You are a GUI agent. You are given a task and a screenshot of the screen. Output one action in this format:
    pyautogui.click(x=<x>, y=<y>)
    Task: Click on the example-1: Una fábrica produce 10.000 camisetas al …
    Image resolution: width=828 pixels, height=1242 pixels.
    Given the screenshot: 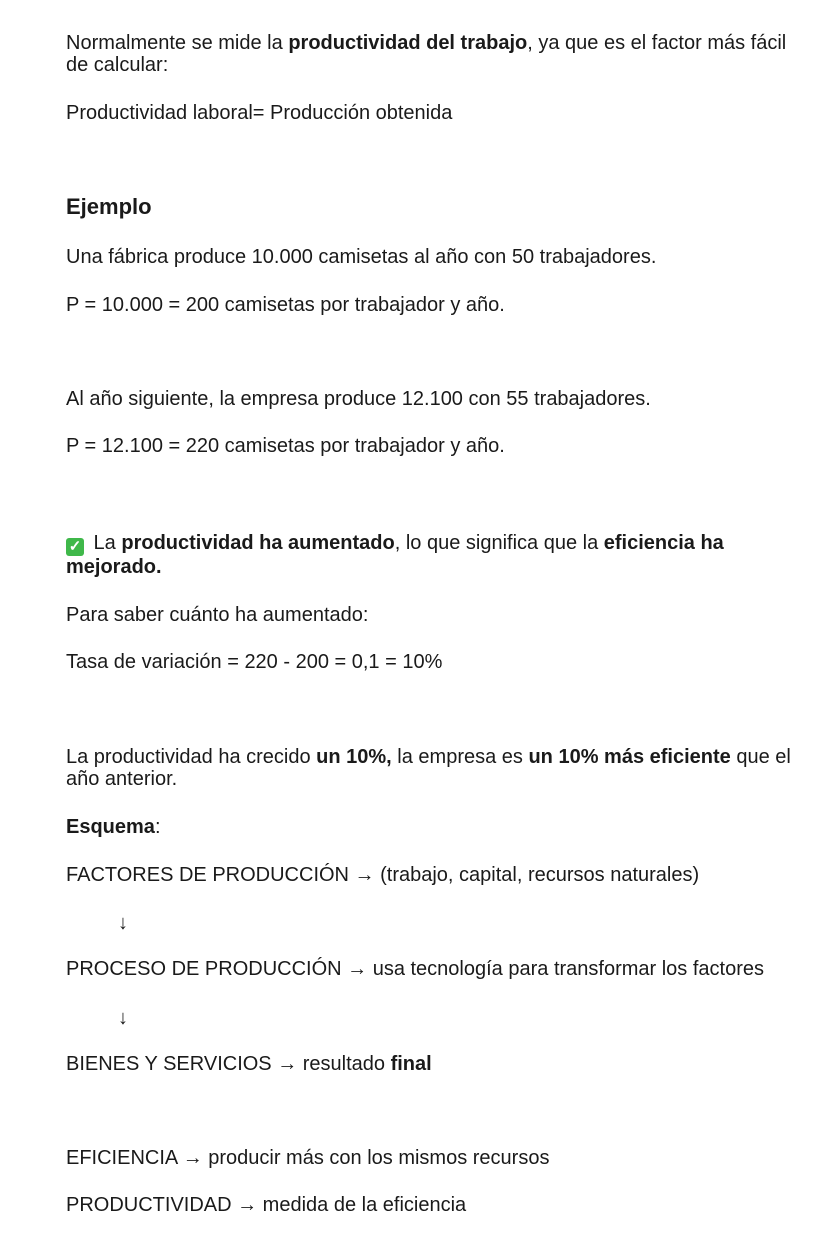 What is the action you would take?
    pyautogui.click(x=361, y=257)
    